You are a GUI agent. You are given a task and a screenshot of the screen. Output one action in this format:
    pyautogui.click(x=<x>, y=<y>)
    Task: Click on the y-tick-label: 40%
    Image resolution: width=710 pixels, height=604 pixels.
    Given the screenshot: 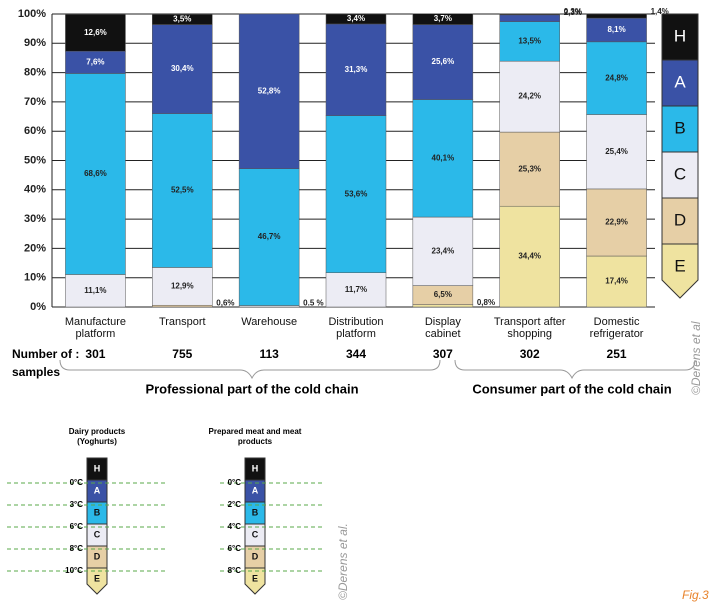 What is the action you would take?
    pyautogui.click(x=35, y=190)
    